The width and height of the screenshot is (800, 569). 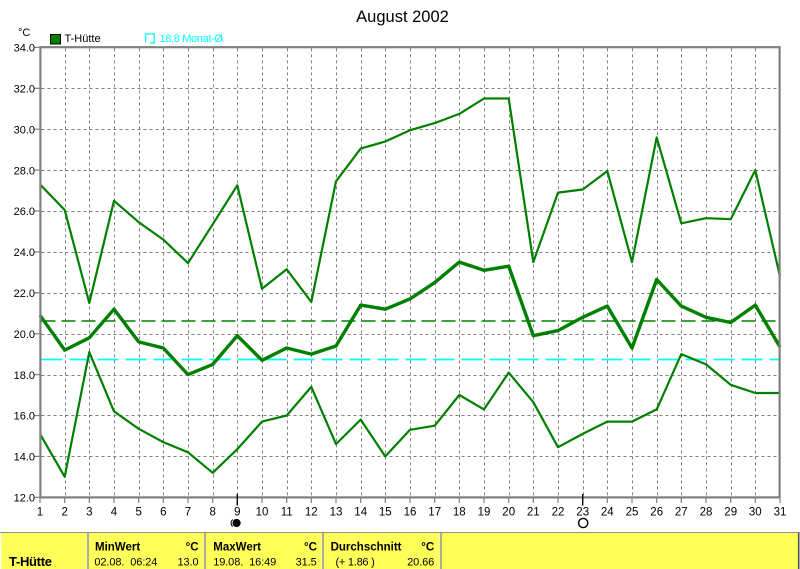 I want to click on svg-text: Durchschnitt, so click(x=366, y=547).